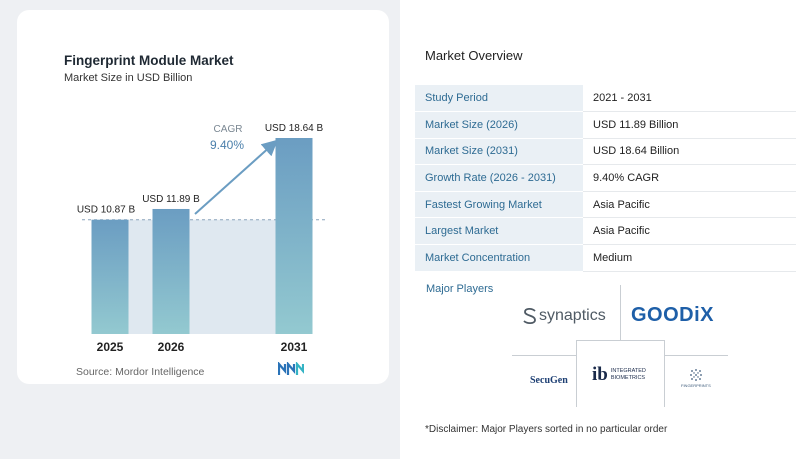 Image resolution: width=800 pixels, height=459 pixels. What do you see at coordinates (696, 385) in the screenshot?
I see `fingerprints-wordmark: FINGERPRINTS` at bounding box center [696, 385].